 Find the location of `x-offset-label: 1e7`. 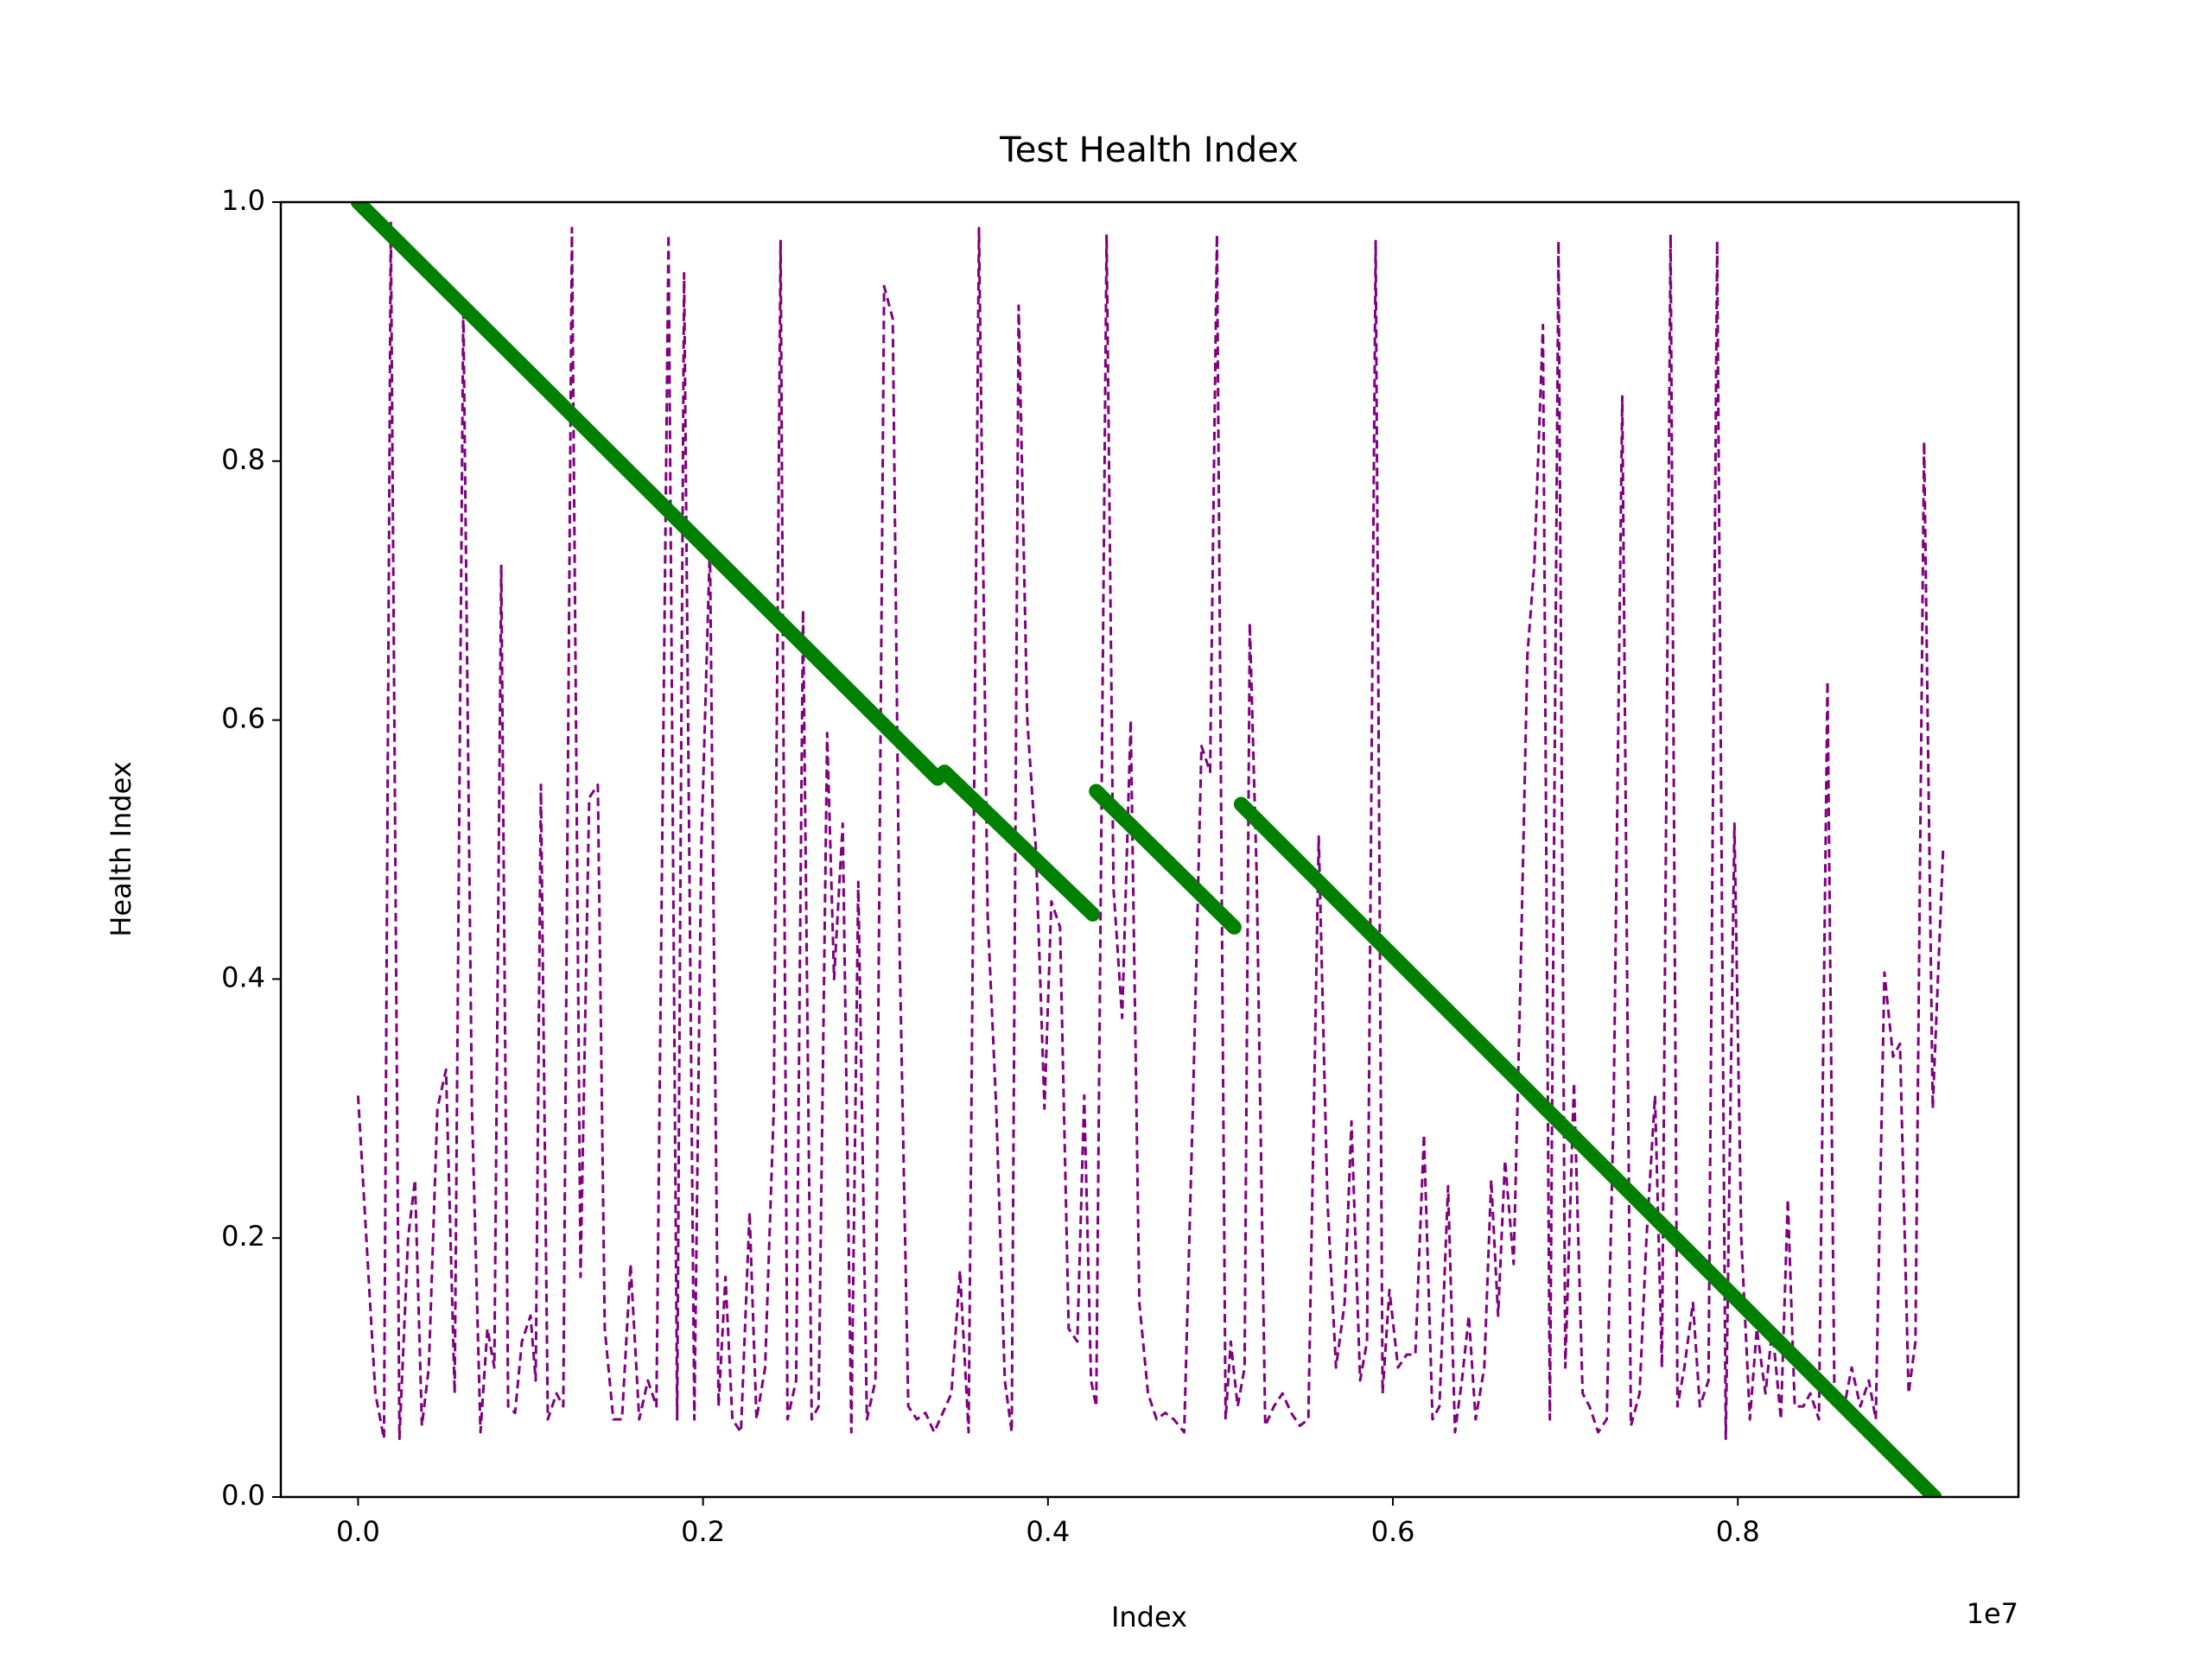

x-offset-label: 1e7 is located at coordinates (1992, 1613).